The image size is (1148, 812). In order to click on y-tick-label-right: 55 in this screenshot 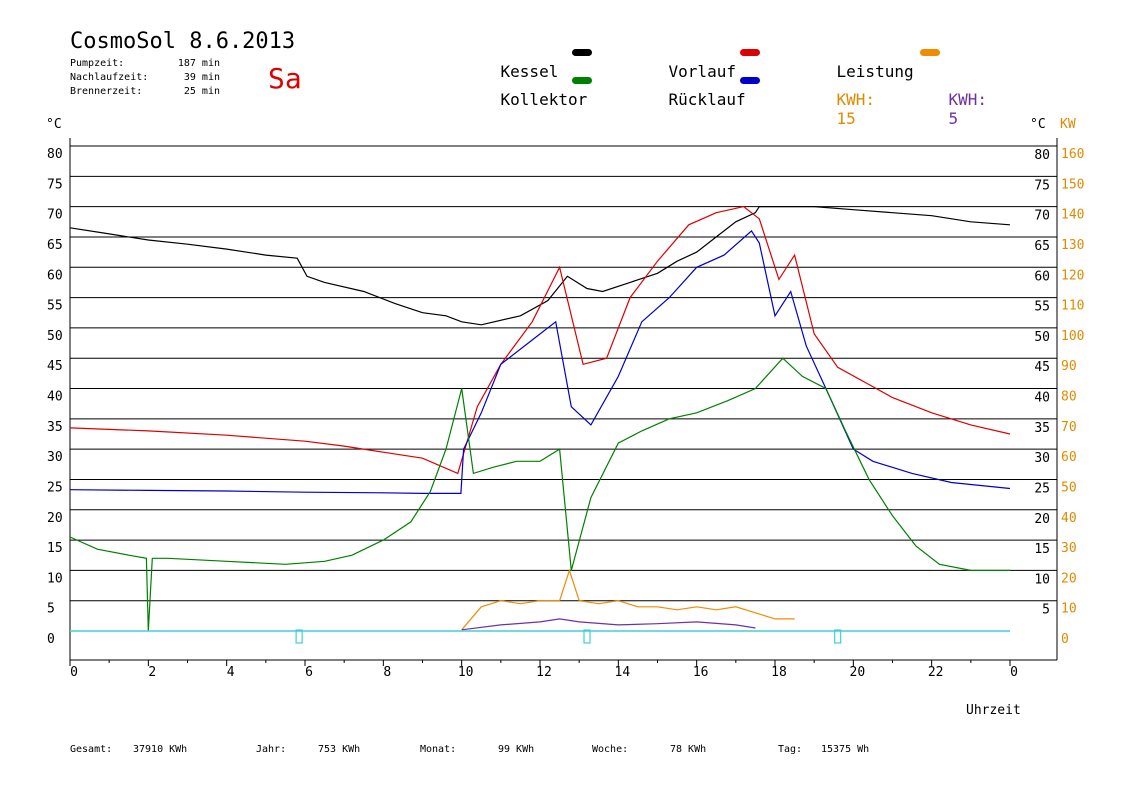, I will do `click(1042, 307)`.